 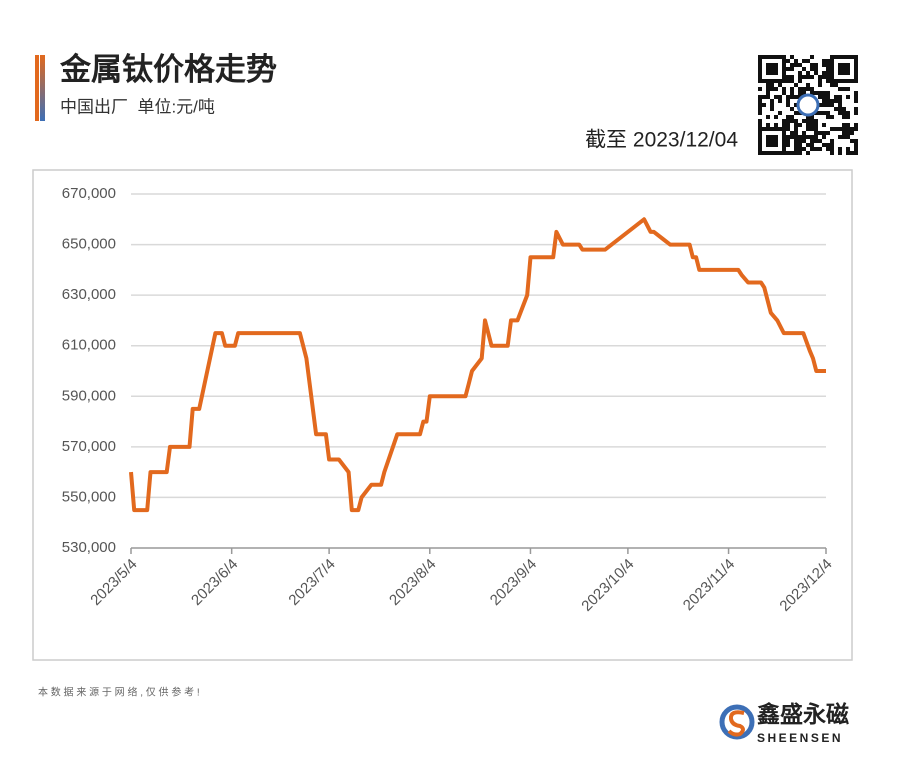 What do you see at coordinates (661, 140) in the screenshot?
I see `as-of-date: 截至 2023/12/04` at bounding box center [661, 140].